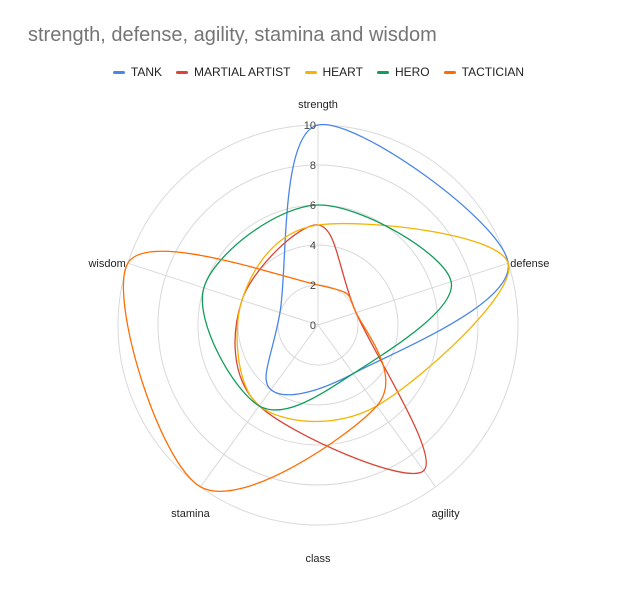  I want to click on legend-item-martial-artist: MARTIAL ARTIST, so click(233, 72).